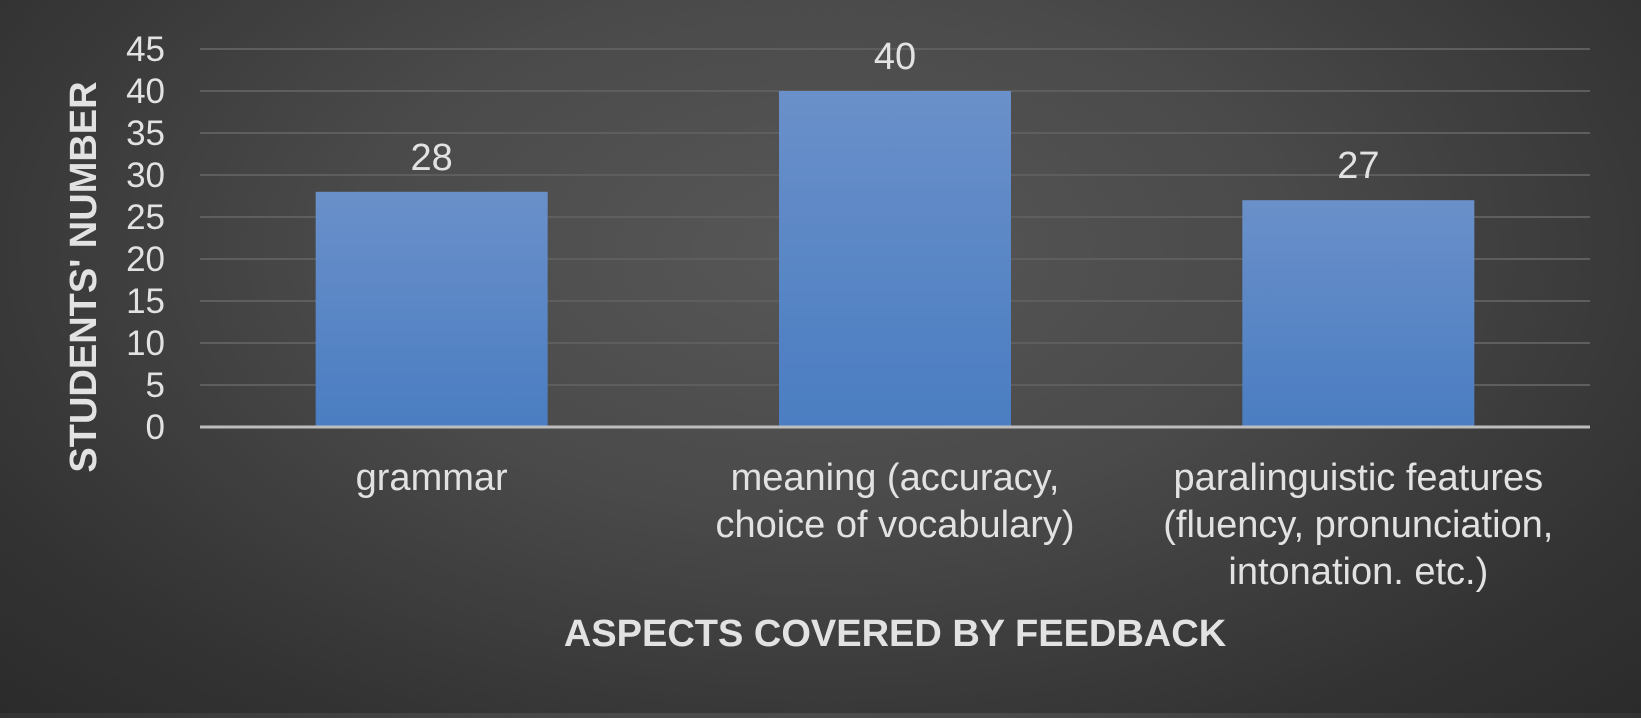 This screenshot has height=718, width=1641. What do you see at coordinates (895, 634) in the screenshot?
I see `x-axis-title: ASPECTS COVERED BY FEEDBACK` at bounding box center [895, 634].